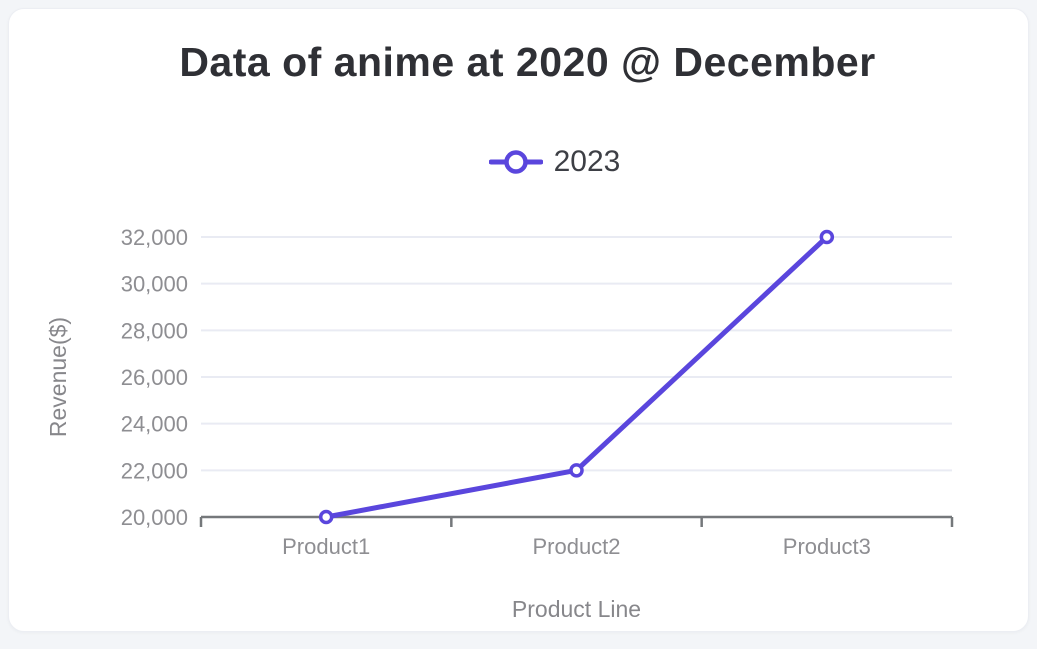 The height and width of the screenshot is (649, 1037). What do you see at coordinates (587, 161) in the screenshot?
I see `legend-label: 2023` at bounding box center [587, 161].